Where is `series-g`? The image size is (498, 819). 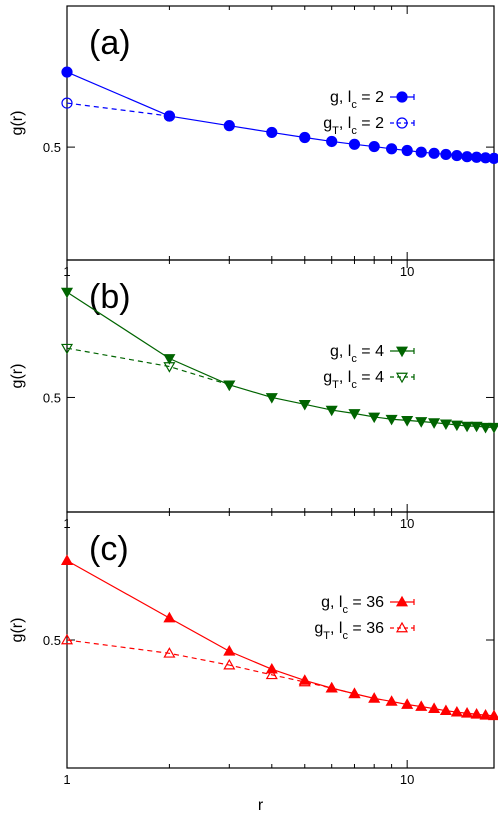 series-g is located at coordinates (279, 115).